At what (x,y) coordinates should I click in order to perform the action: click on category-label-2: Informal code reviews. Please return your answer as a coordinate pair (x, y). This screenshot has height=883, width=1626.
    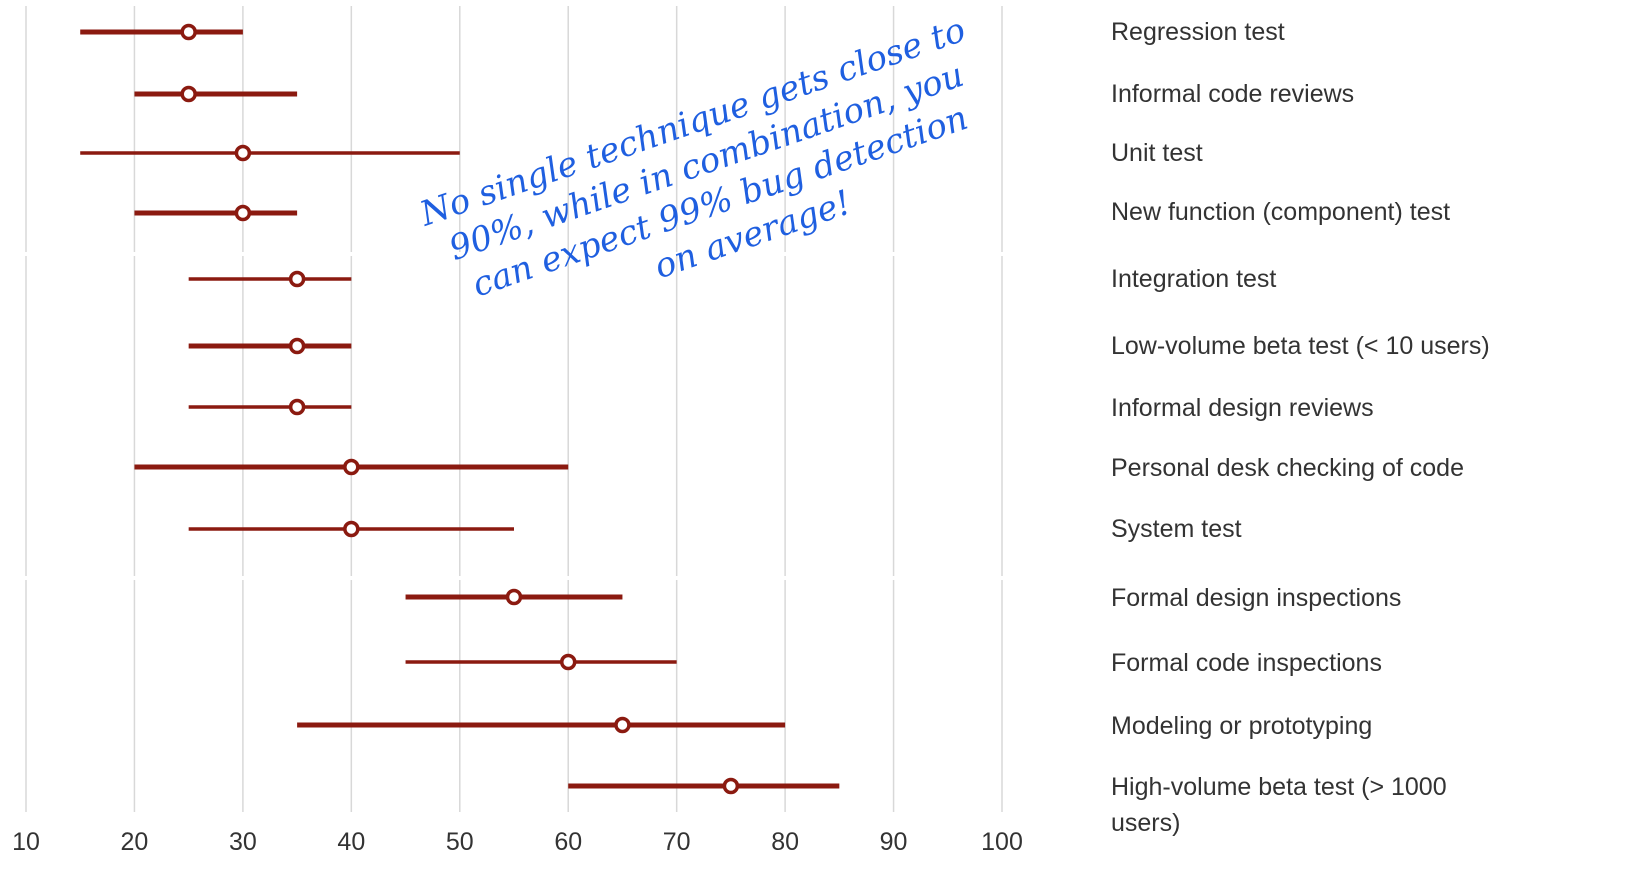
    Looking at the image, I should click on (1232, 94).